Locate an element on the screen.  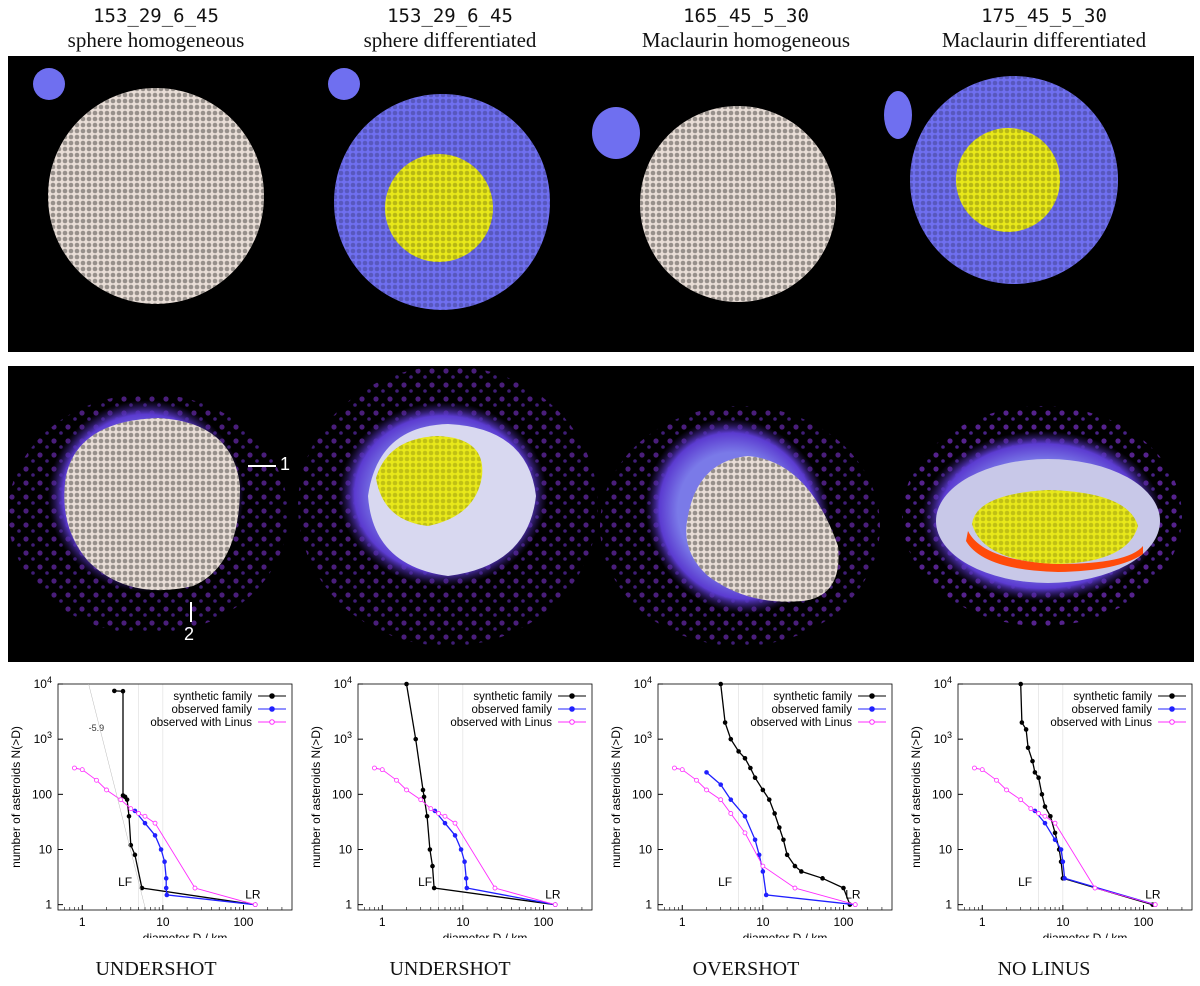
verdict-label-4: NO LINUS is located at coordinates (1044, 969).